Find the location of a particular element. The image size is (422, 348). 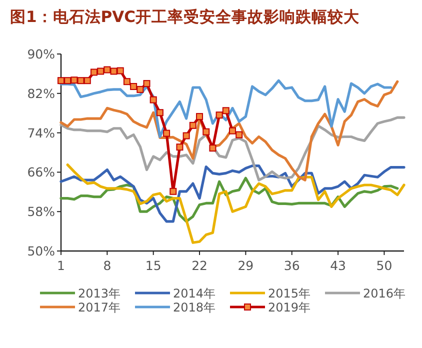

y-tick-label: 66% is located at coordinates (41, 172).